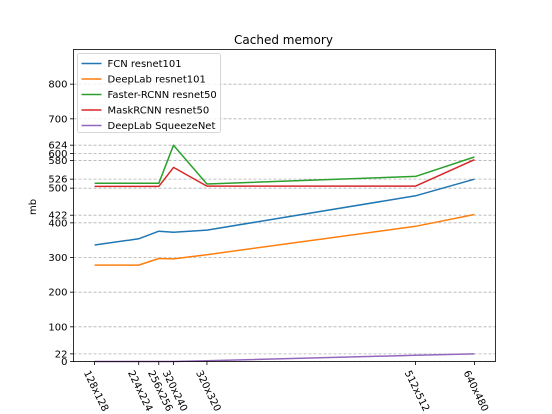 This screenshot has height=414, width=552. What do you see at coordinates (162, 126) in the screenshot?
I see `legend-label: DeepLab SqueezeNet` at bounding box center [162, 126].